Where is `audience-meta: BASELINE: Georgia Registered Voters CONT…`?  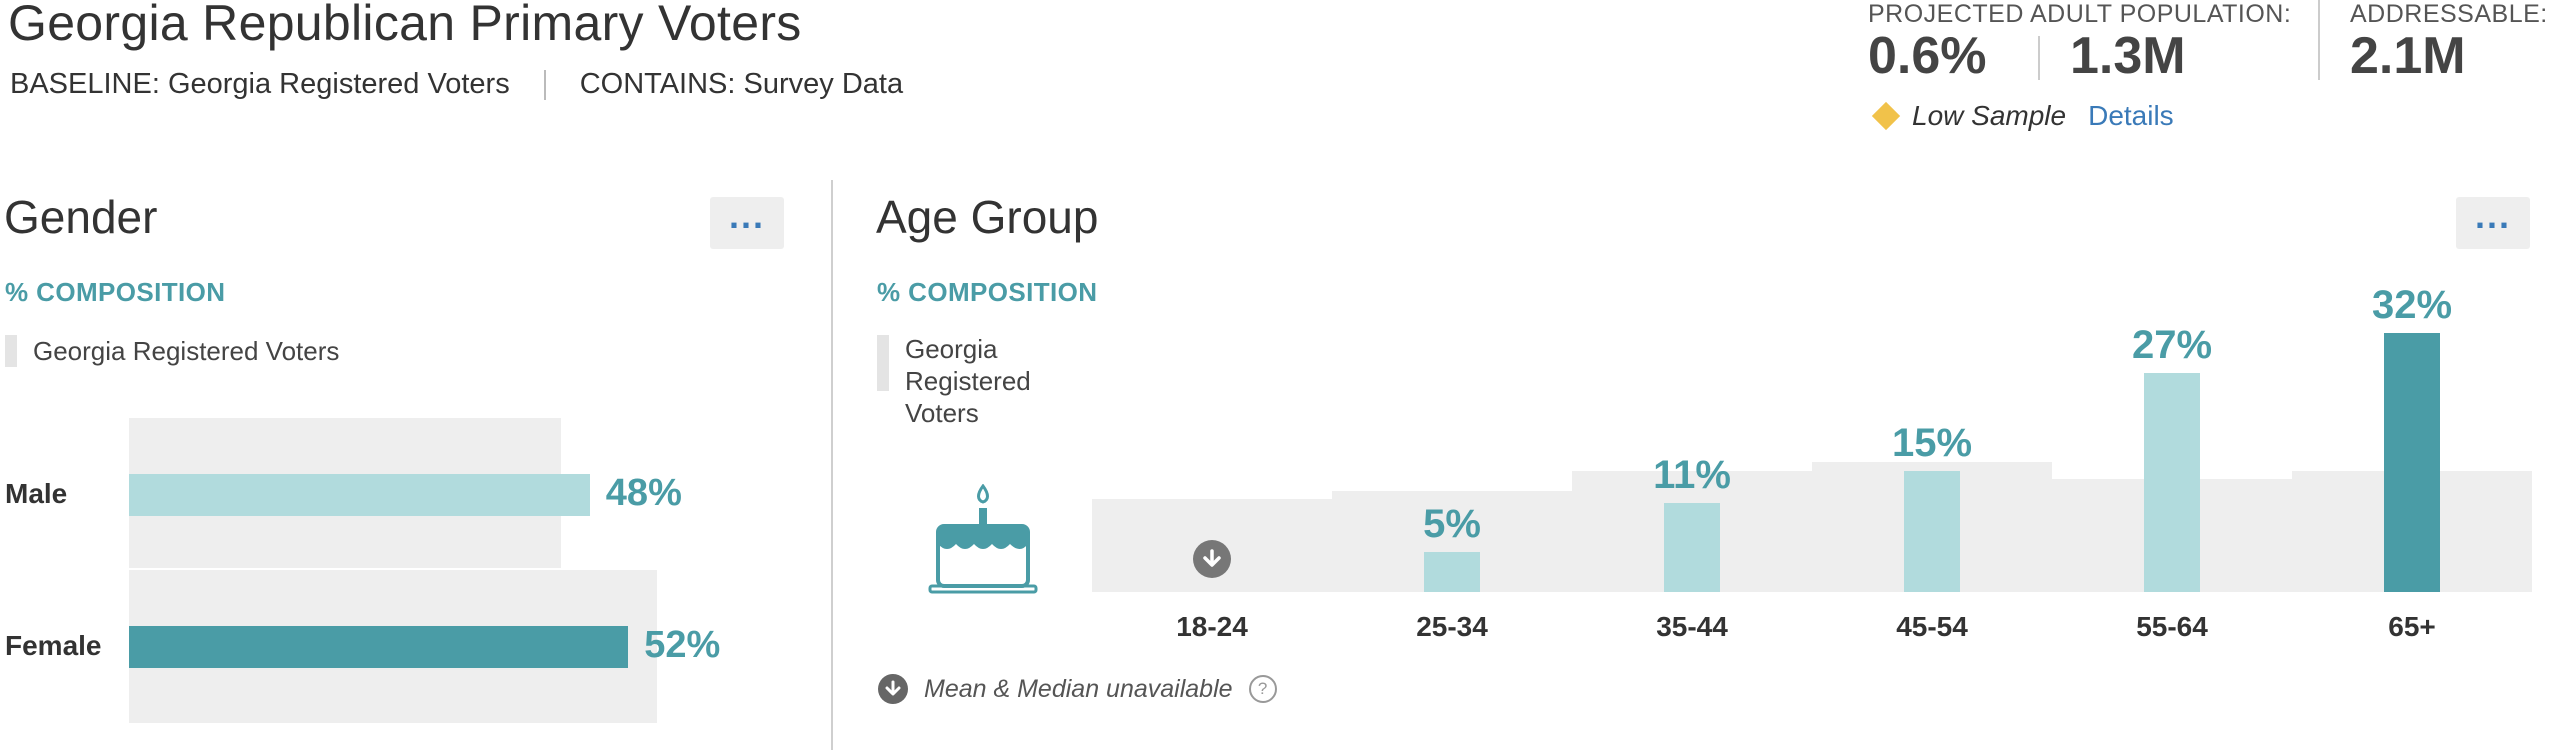
audience-meta: BASELINE: Georgia Registered Voters CONT… is located at coordinates (456, 84).